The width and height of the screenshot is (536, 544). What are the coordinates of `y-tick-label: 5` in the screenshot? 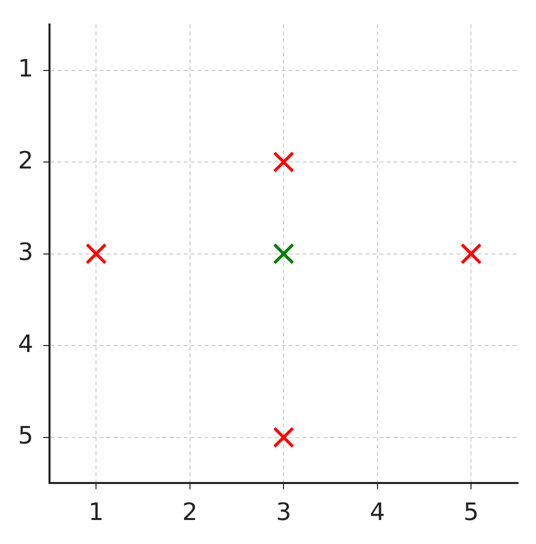 It's located at (26, 436).